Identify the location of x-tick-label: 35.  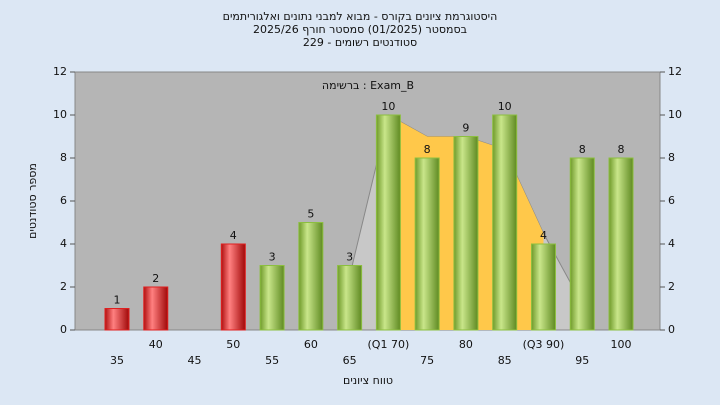
(117, 360).